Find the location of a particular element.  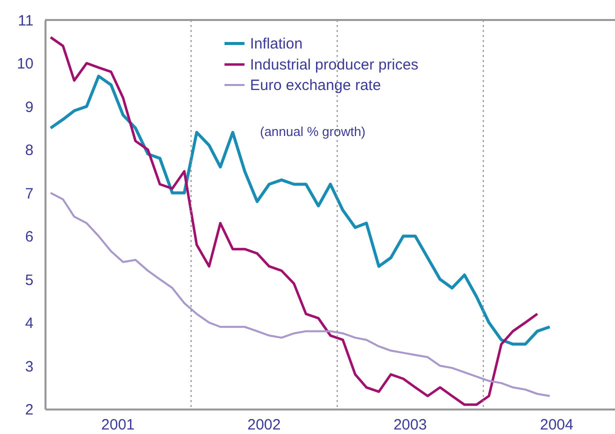

y-tick-label: 4 is located at coordinates (29, 323).